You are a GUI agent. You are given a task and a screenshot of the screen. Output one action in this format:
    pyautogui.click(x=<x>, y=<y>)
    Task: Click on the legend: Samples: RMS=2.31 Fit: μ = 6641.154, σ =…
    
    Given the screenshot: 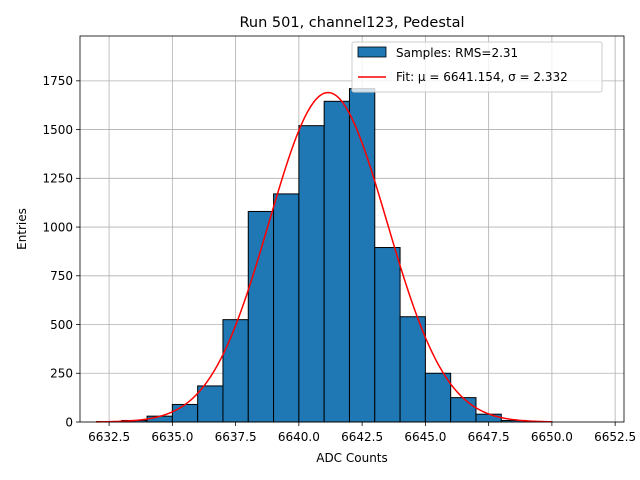 What is the action you would take?
    pyautogui.click(x=477, y=67)
    